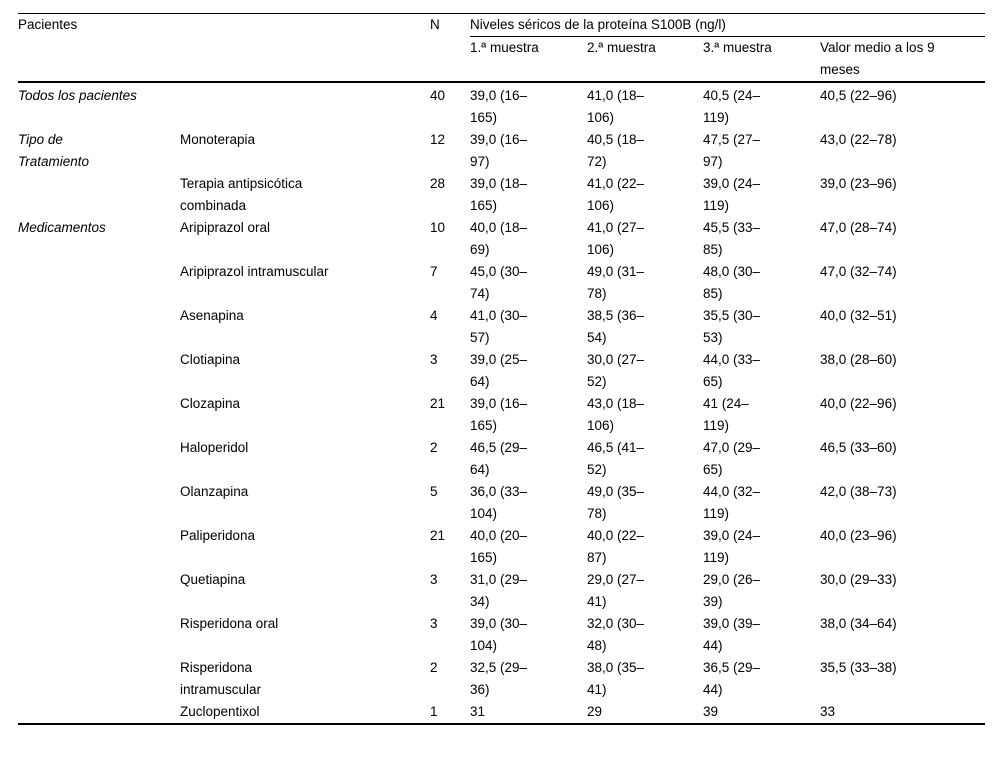 This screenshot has height=776, width=1000. What do you see at coordinates (858, 139) in the screenshot?
I see `cell-valor-medio: 43,0 (22–78)` at bounding box center [858, 139].